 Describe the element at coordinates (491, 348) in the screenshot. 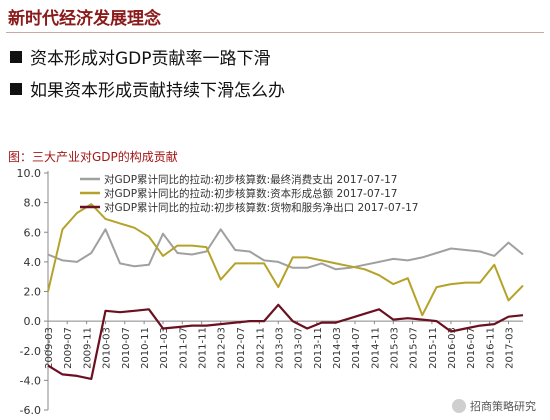

I see `x-tick-label: 2016-11` at that location.